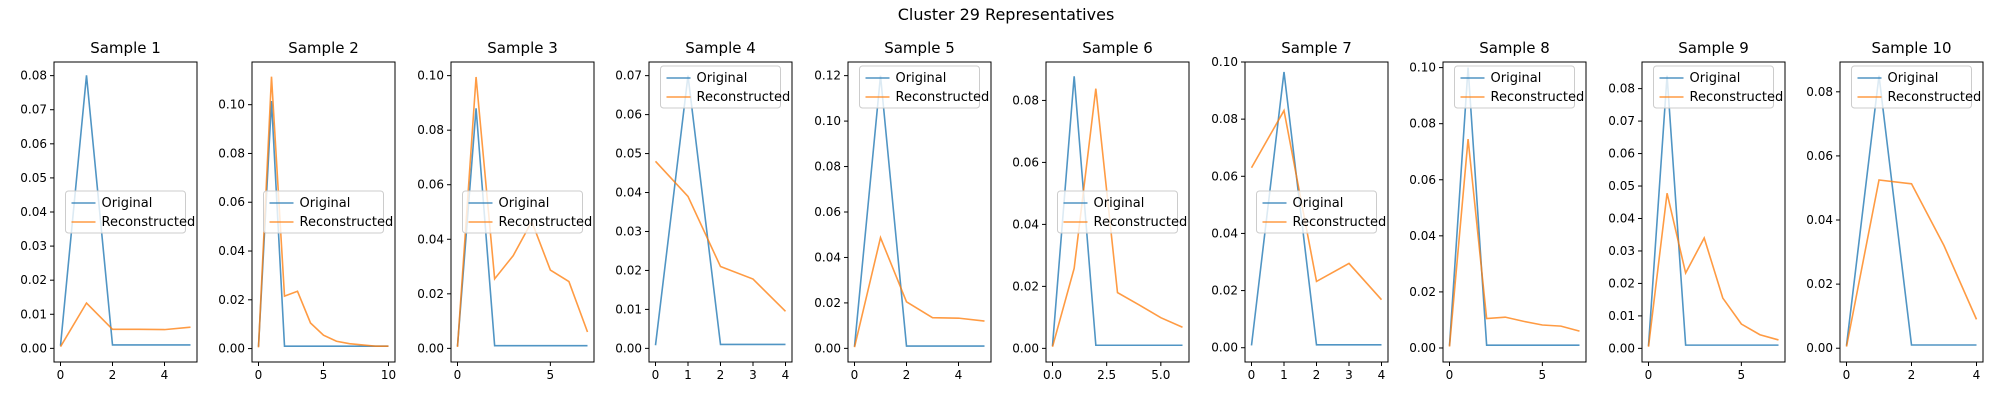 Image resolution: width=2000 pixels, height=400 pixels. Describe the element at coordinates (1284, 375) in the screenshot. I see `x-tick-label: 1` at that location.